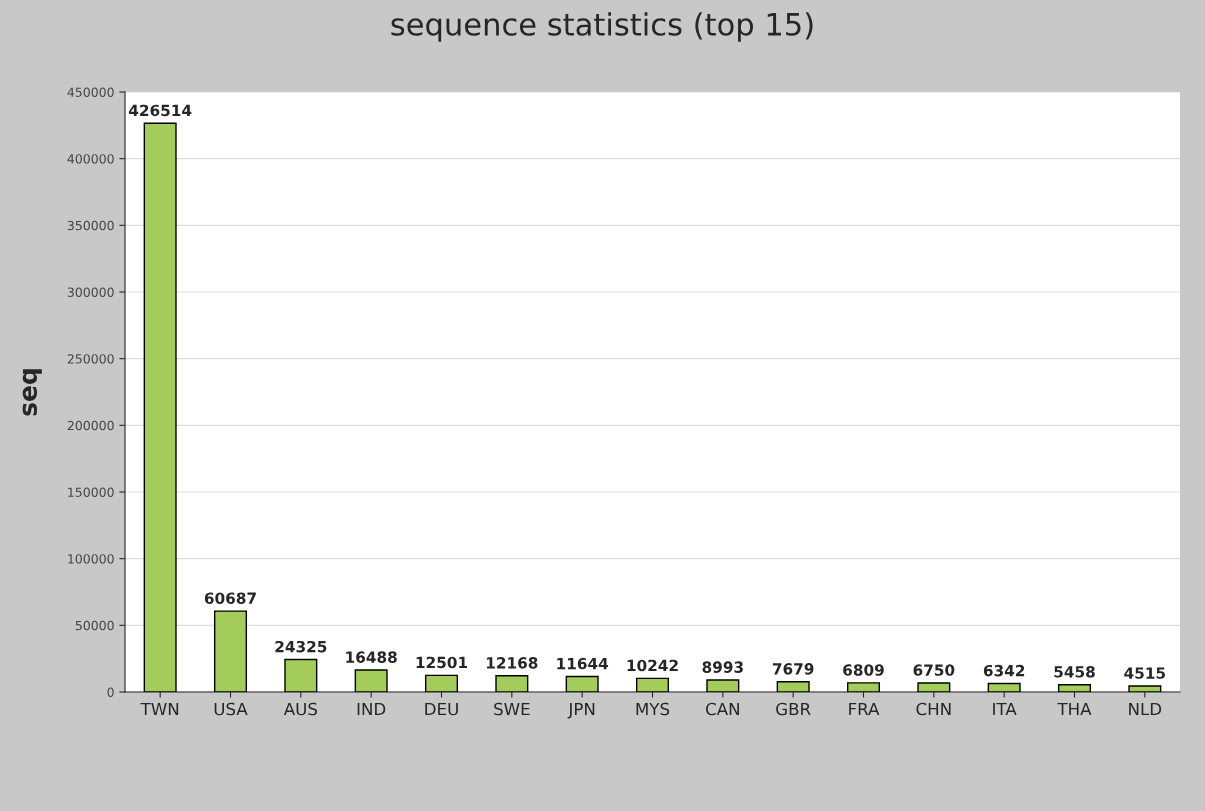 The height and width of the screenshot is (811, 1205). I want to click on data-label: 12168, so click(512, 663).